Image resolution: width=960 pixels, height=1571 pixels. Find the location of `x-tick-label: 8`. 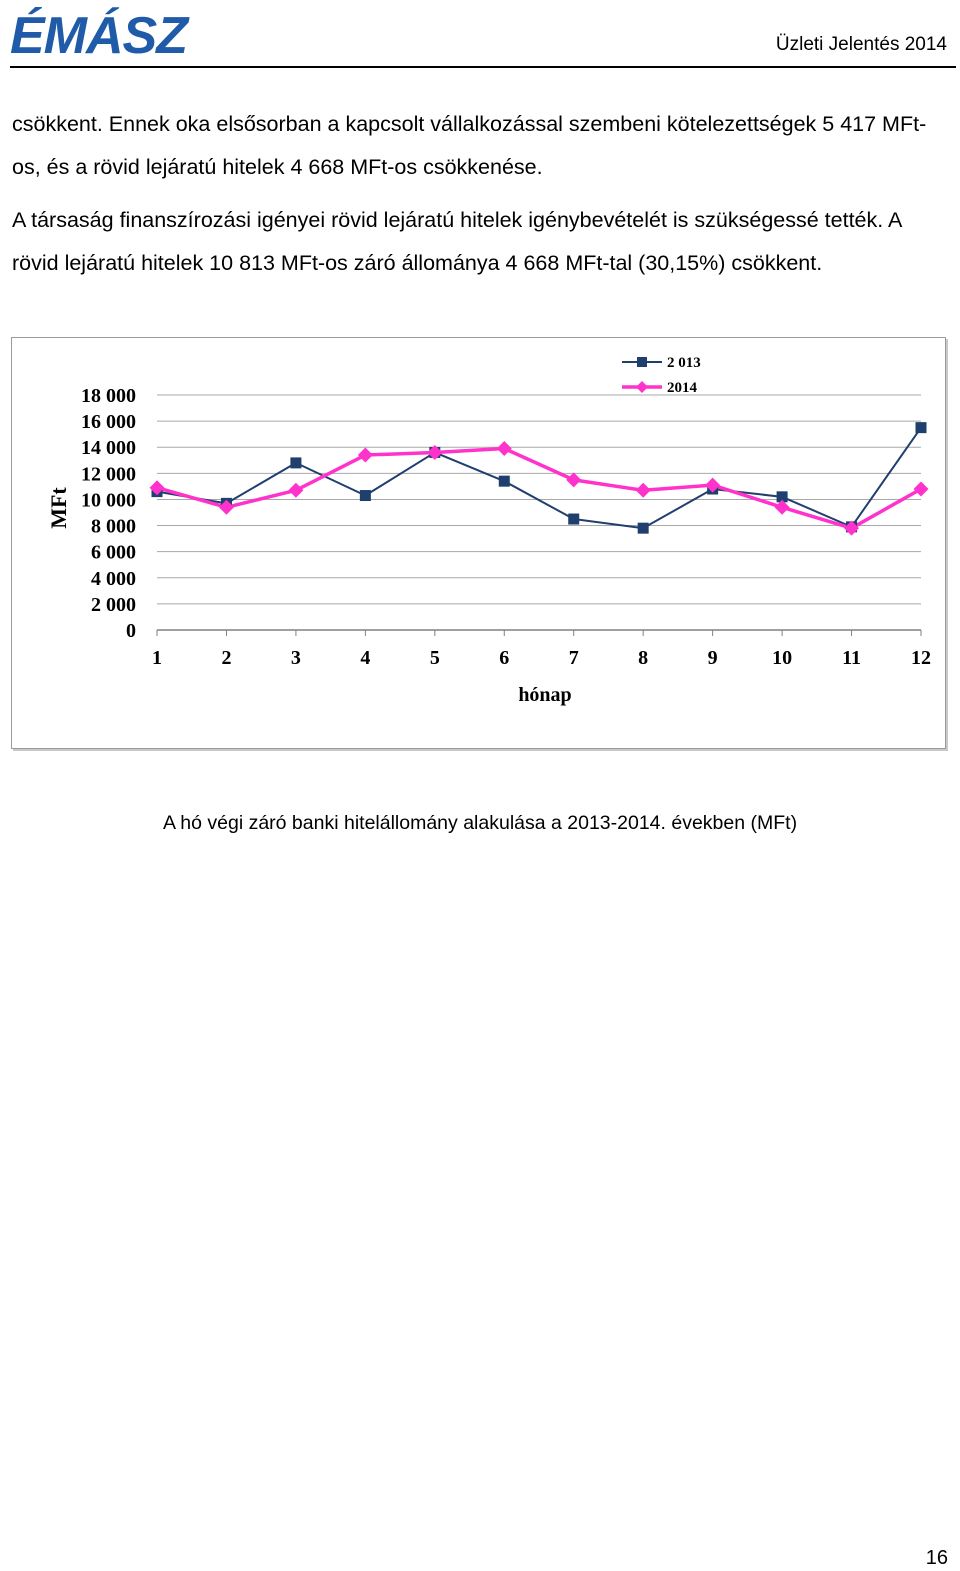

x-tick-label: 8 is located at coordinates (643, 658).